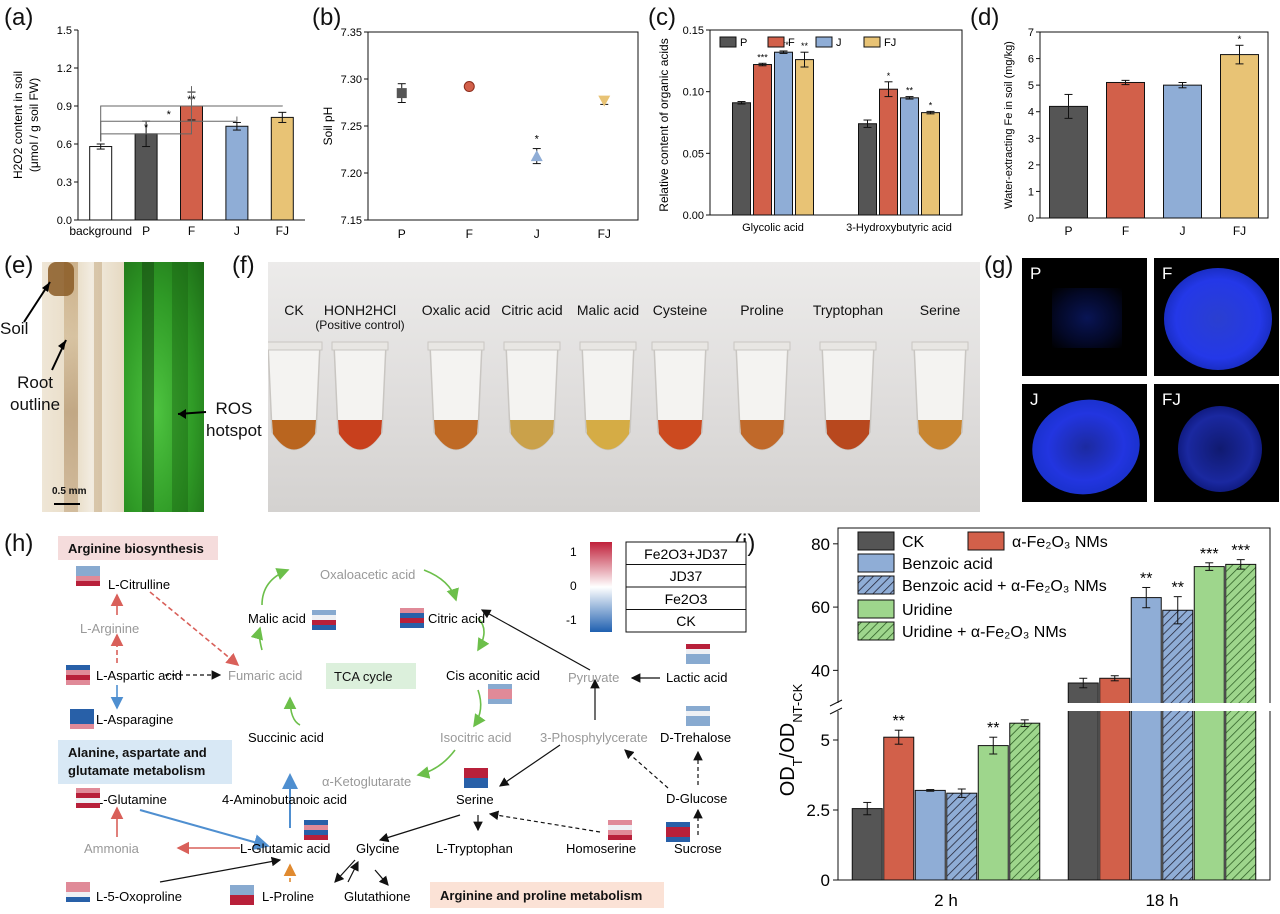  What do you see at coordinates (237, 231) in the screenshot?
I see `a-x-tick-label: J` at bounding box center [237, 231].